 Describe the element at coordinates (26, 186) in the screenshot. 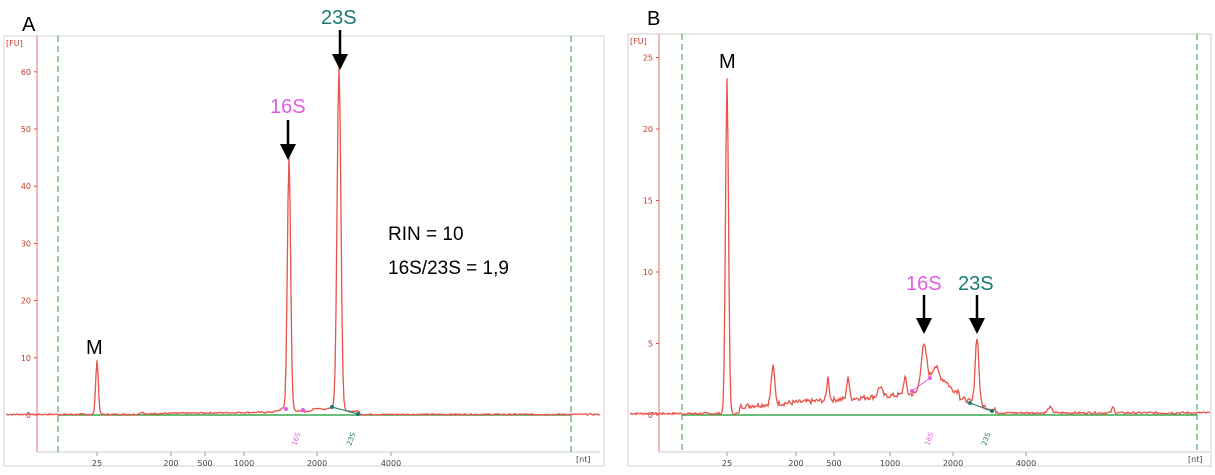

I see `y-tick-label: 40` at that location.